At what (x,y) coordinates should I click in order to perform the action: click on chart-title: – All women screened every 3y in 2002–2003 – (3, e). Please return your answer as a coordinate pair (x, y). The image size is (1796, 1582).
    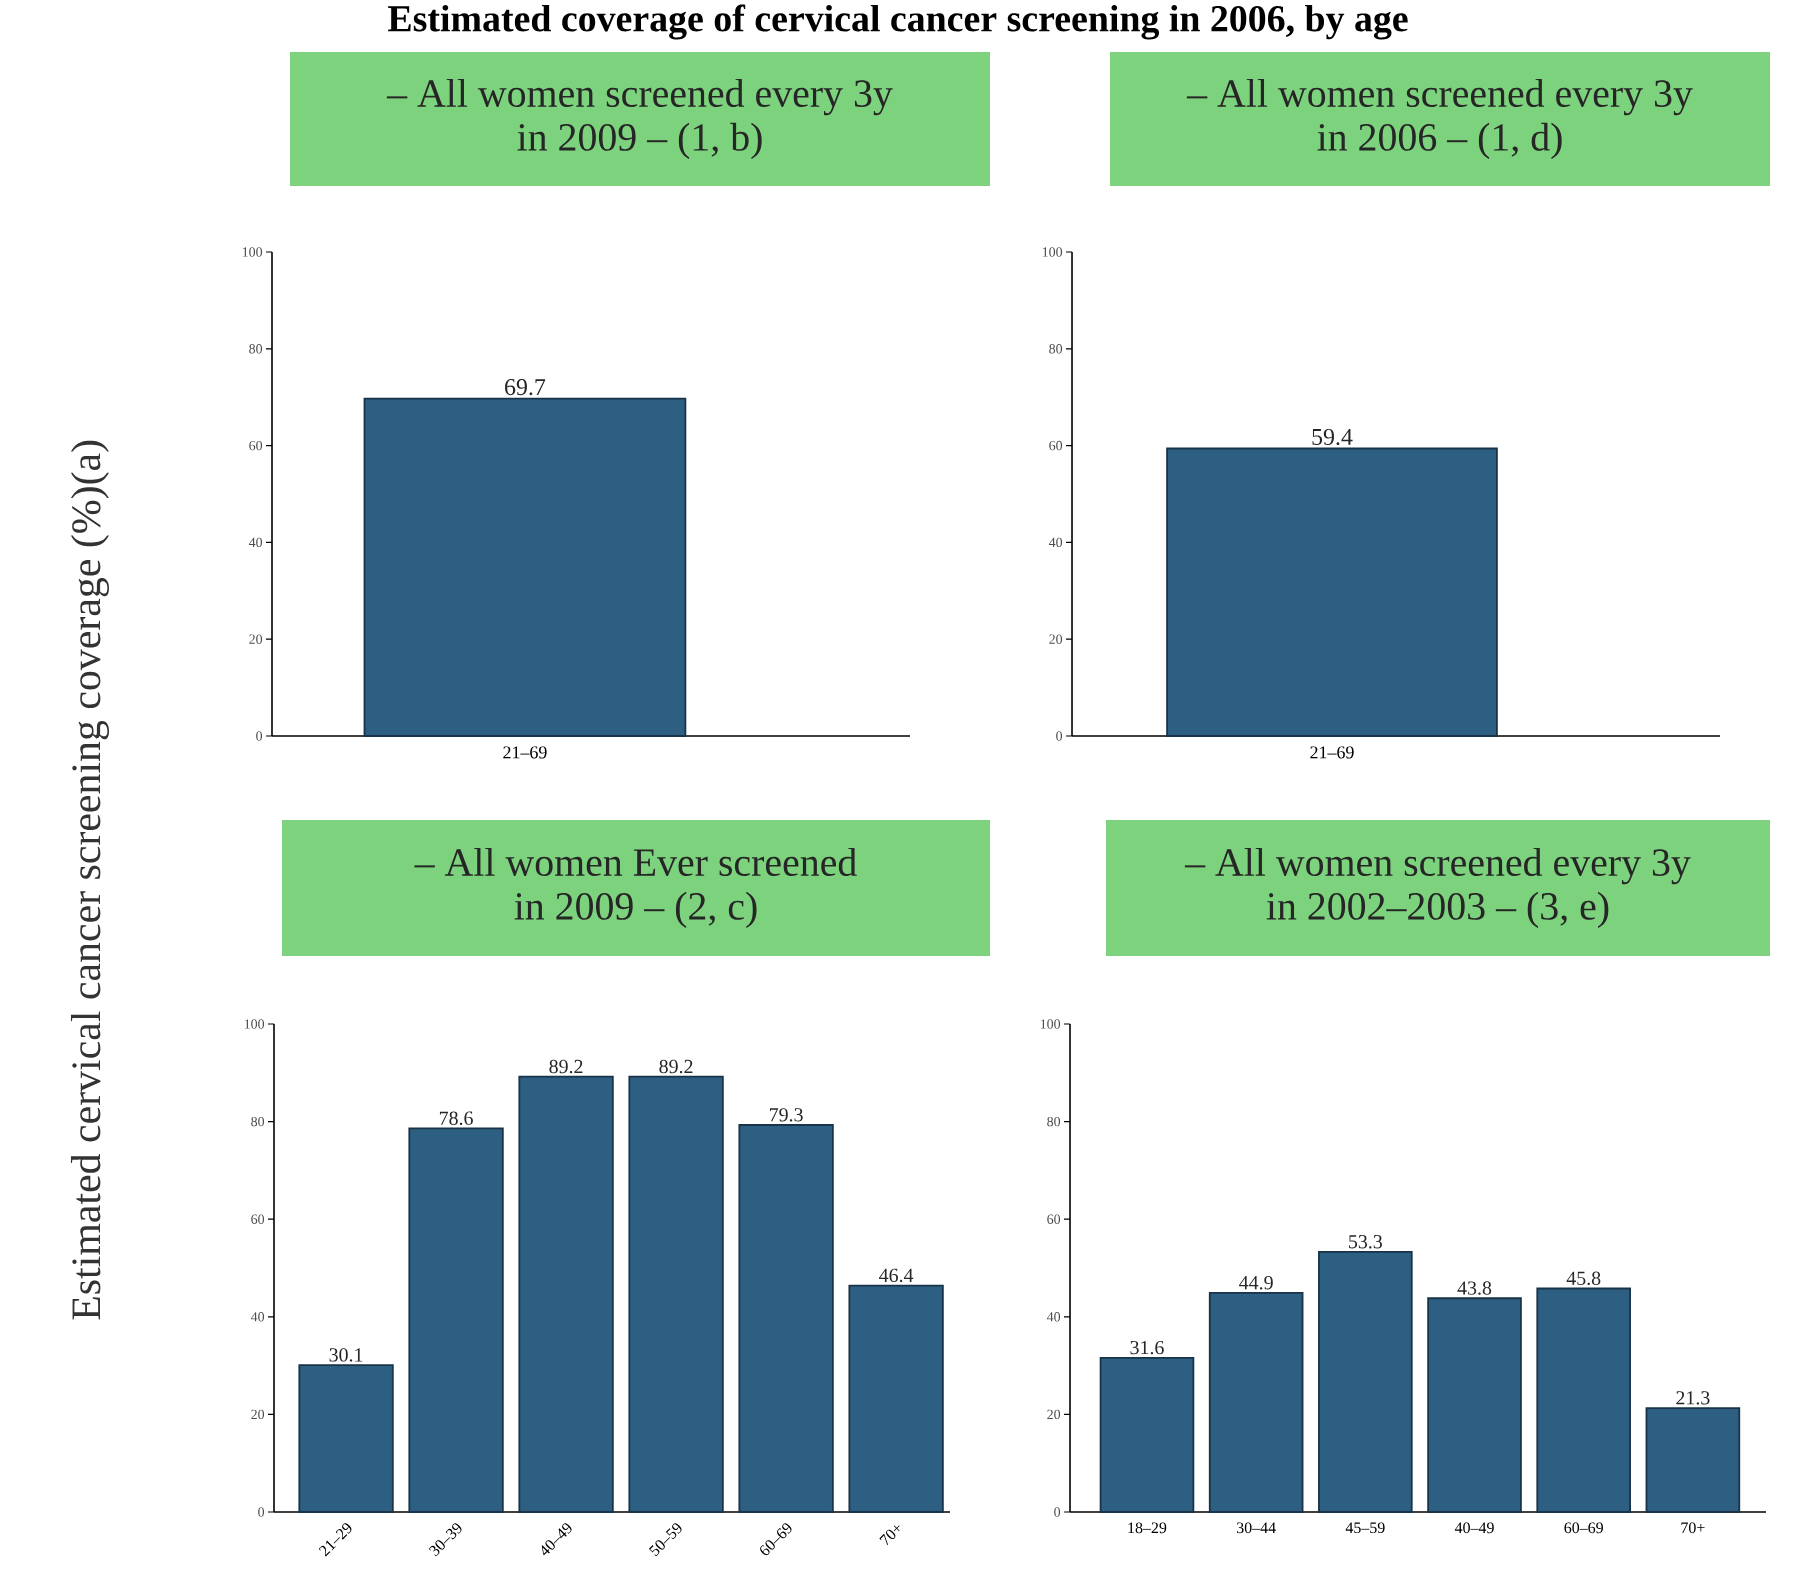
    Looking at the image, I should click on (1437, 888).